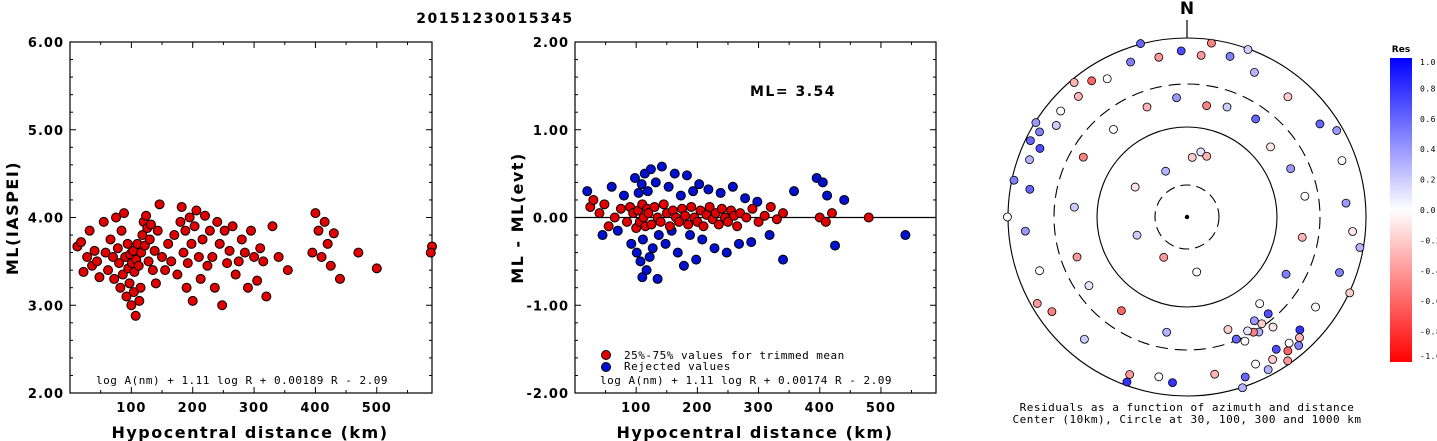 This screenshot has width=1437, height=441. Describe the element at coordinates (1428, 356) in the screenshot. I see `colorbar-tick-label: -1.0` at that location.